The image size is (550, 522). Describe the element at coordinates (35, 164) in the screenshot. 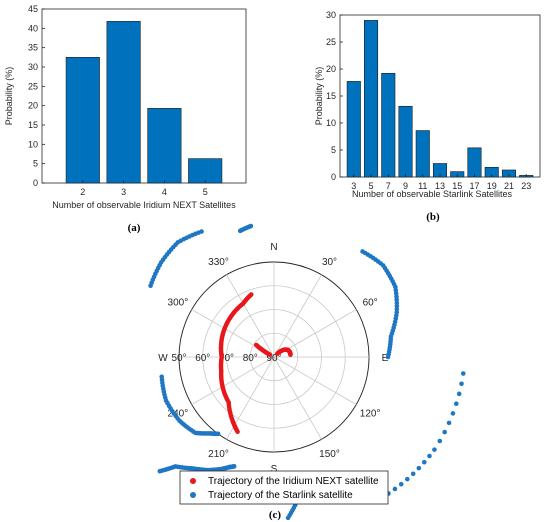

I see `chart-a-ytick-label: 5` at that location.